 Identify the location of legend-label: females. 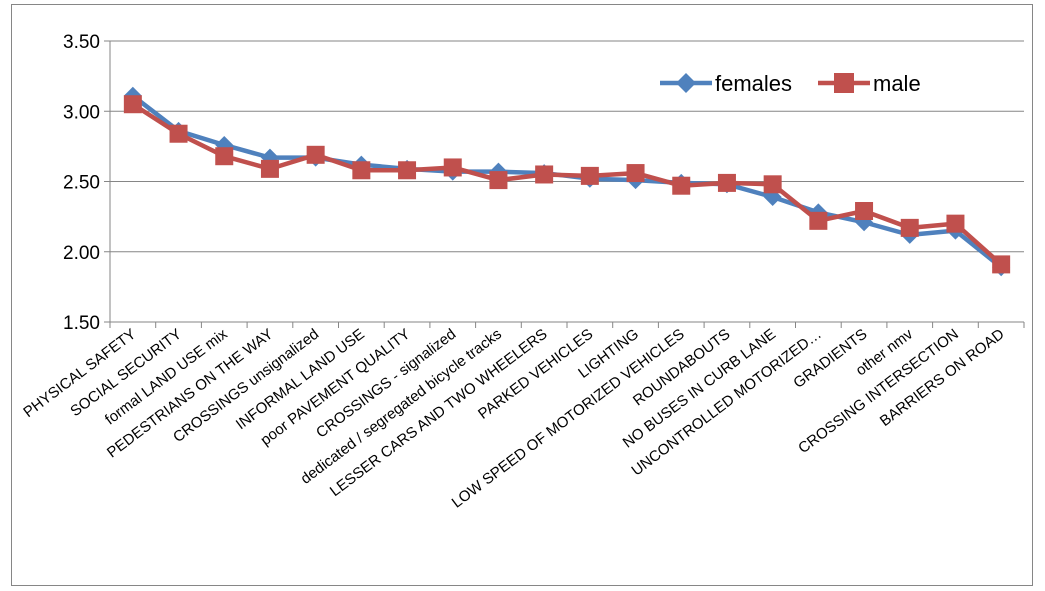
(753, 83).